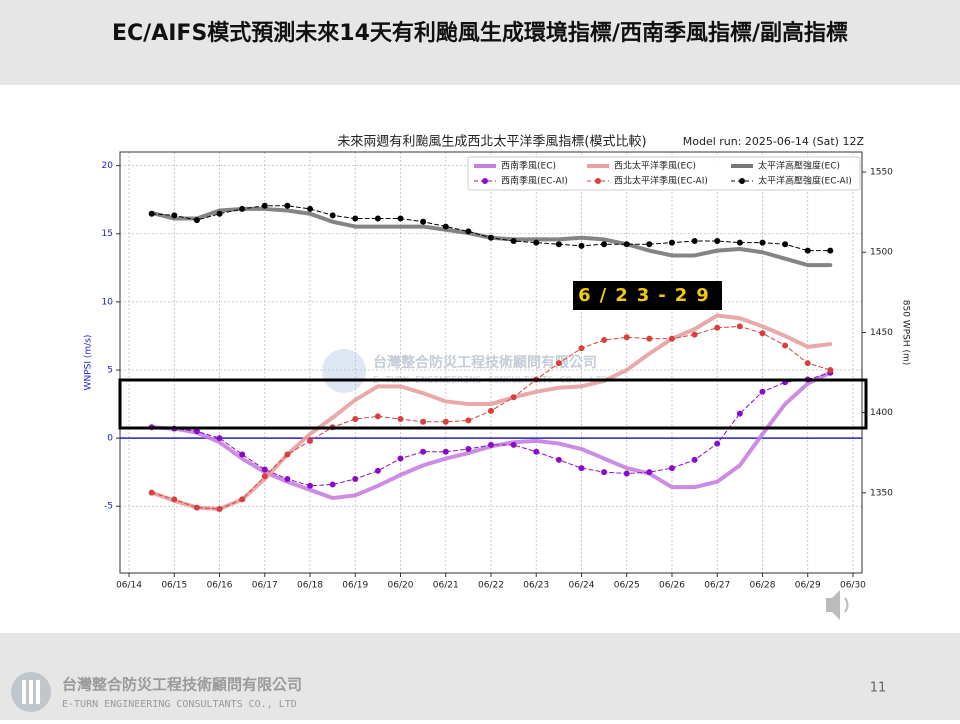  I want to click on x-tick-label: 06/22, so click(491, 586).